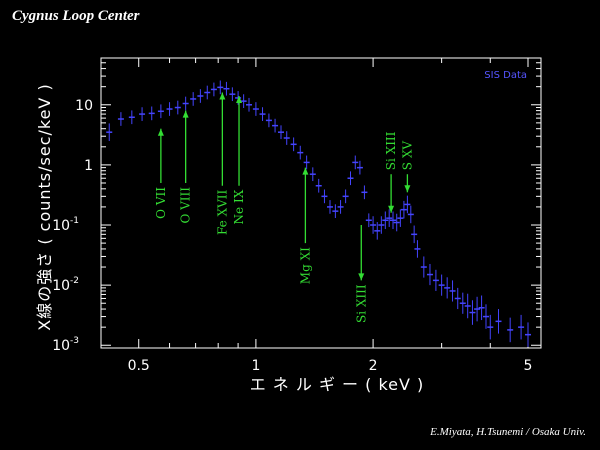 The height and width of the screenshot is (450, 600). What do you see at coordinates (505, 75) in the screenshot?
I see `legend-entry: SIS Data` at bounding box center [505, 75].